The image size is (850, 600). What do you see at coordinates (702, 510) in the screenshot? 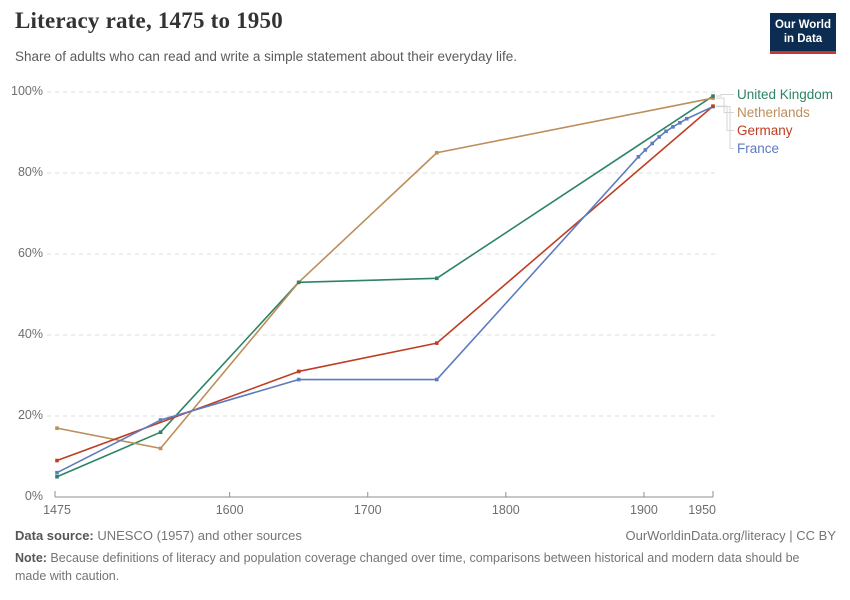
I see `x-tick-1950: 1950` at bounding box center [702, 510].